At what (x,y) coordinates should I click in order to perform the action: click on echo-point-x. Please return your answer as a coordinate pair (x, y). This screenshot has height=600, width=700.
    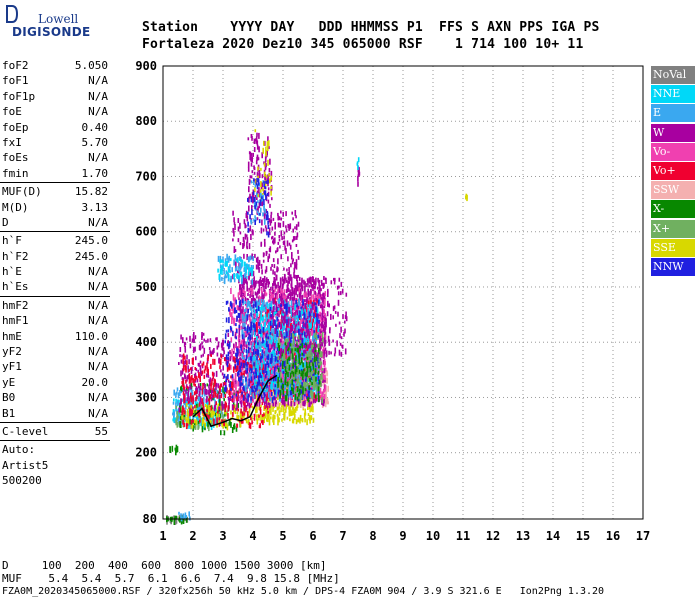
    Looking at the image, I should click on (226, 422).